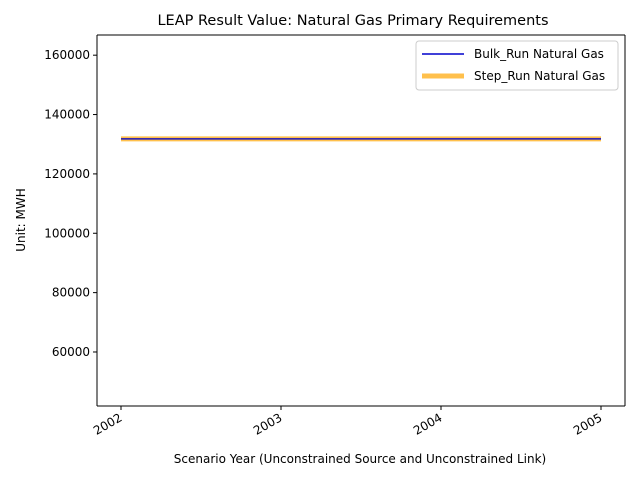 The image size is (640, 480). I want to click on legend-label-step: Step_Run Natural Gas, so click(539, 76).